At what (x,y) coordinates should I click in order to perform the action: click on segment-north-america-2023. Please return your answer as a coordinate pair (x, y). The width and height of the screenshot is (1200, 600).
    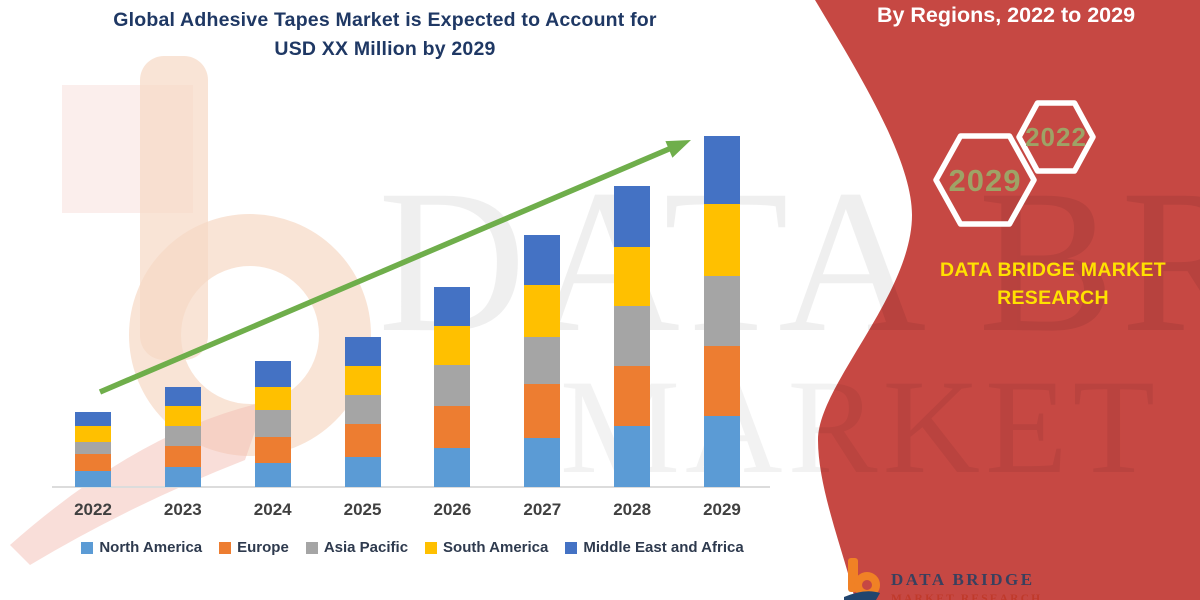
    Looking at the image, I should click on (182, 477).